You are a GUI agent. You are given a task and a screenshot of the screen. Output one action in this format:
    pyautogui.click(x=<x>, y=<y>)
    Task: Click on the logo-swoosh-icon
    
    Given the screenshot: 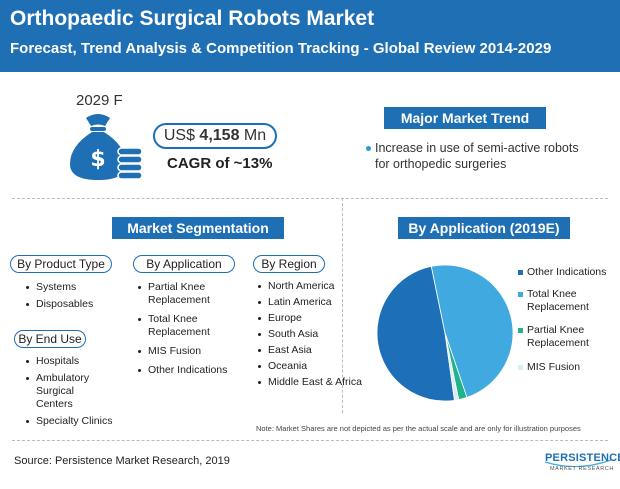 What is the action you would take?
    pyautogui.click(x=578, y=463)
    